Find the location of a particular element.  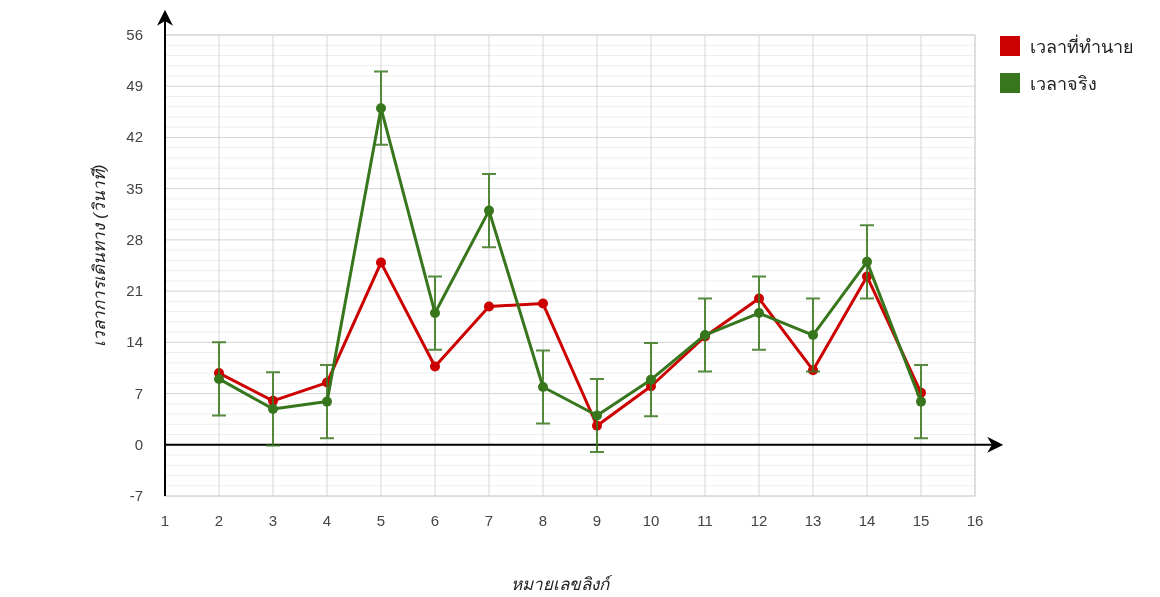

y-tick-label: 14 is located at coordinates (134, 342).